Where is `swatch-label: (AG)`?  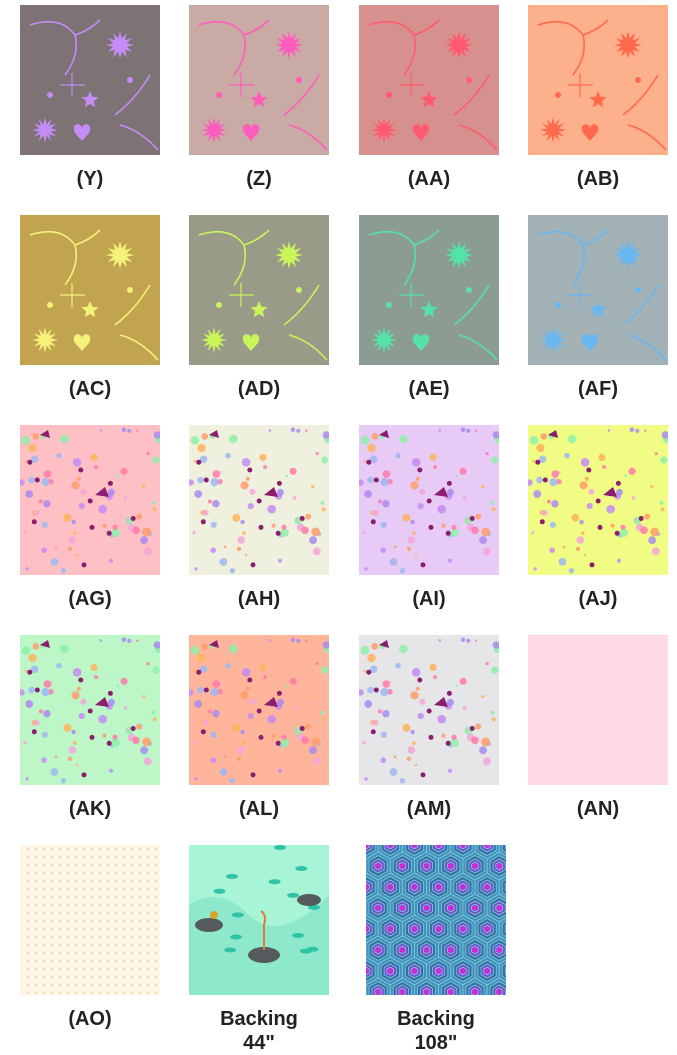 swatch-label: (AG) is located at coordinates (90, 599).